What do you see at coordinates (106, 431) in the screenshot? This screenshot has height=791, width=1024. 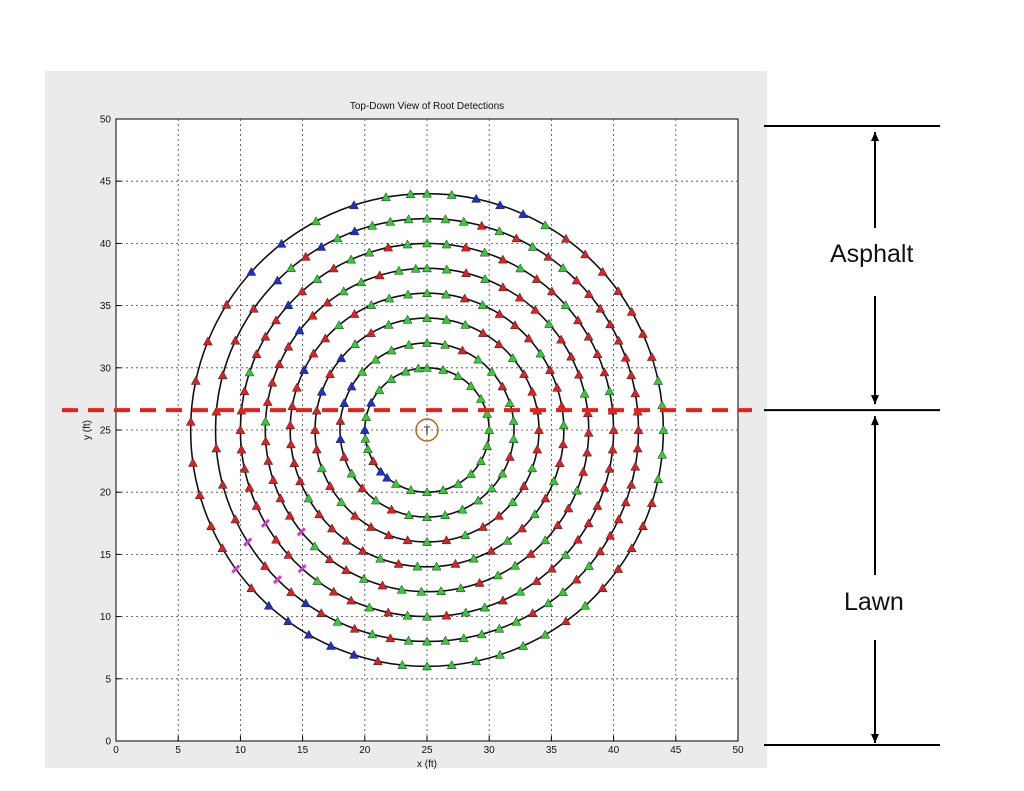 I see `y-tick-label: 25` at bounding box center [106, 431].